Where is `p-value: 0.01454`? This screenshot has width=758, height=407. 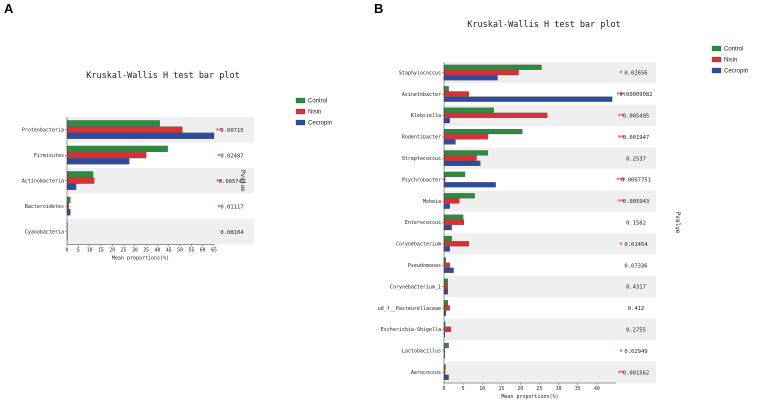 p-value: 0.01454 is located at coordinates (636, 245).